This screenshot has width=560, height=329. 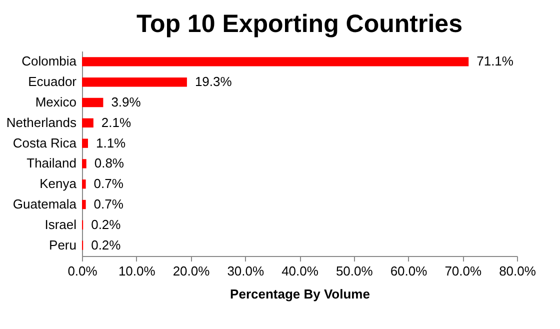 What do you see at coordinates (83, 271) in the screenshot?
I see `x-tick-label: 0.0%` at bounding box center [83, 271].